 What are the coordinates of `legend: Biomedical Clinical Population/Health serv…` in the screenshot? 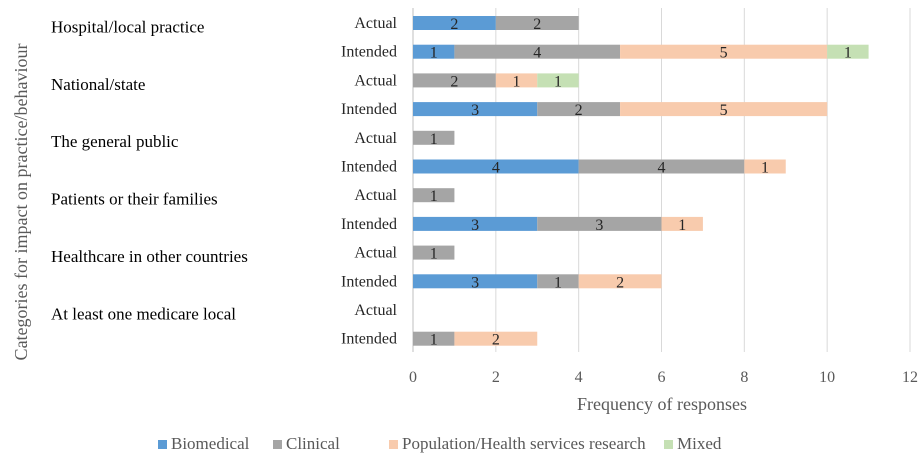 It's located at (440, 443).